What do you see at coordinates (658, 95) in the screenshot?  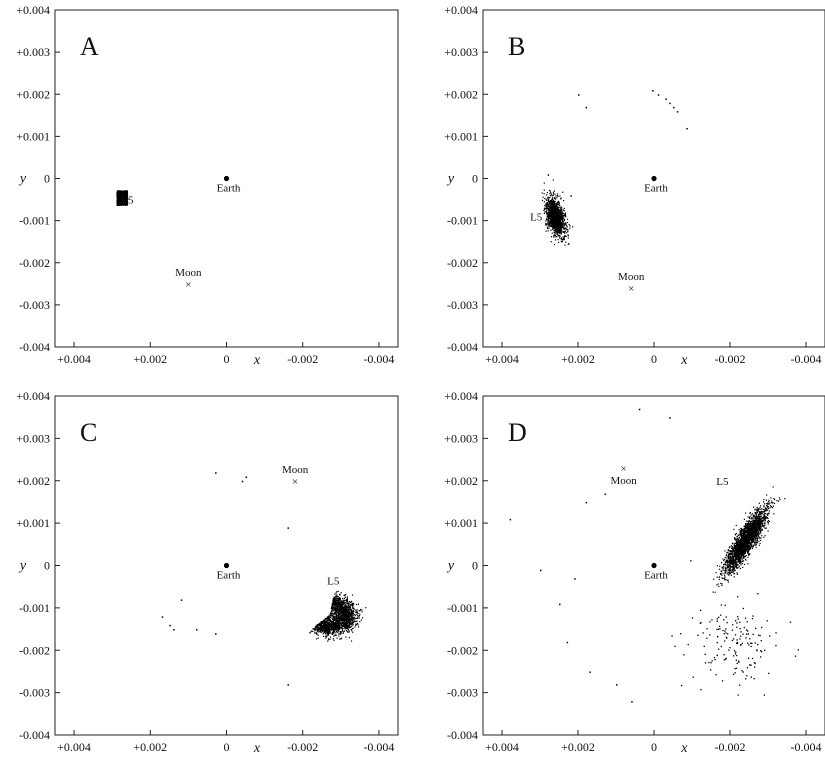 I see `scatter-point` at bounding box center [658, 95].